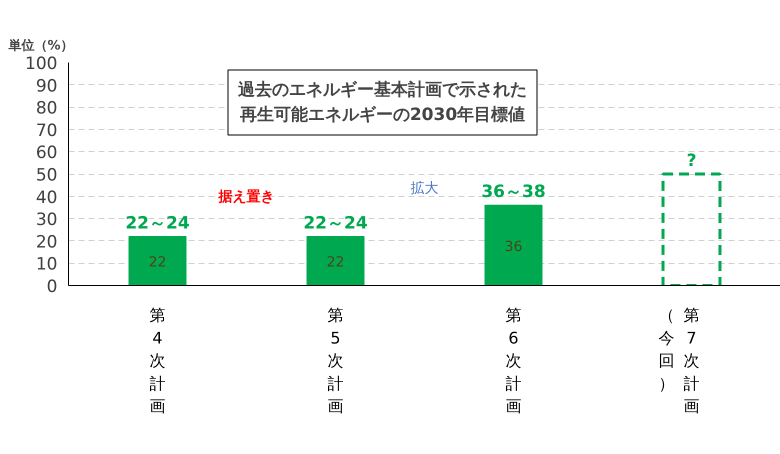 This screenshot has height=454, width=780. What do you see at coordinates (513, 192) in the screenshot?
I see `annotation: 36～38` at bounding box center [513, 192].